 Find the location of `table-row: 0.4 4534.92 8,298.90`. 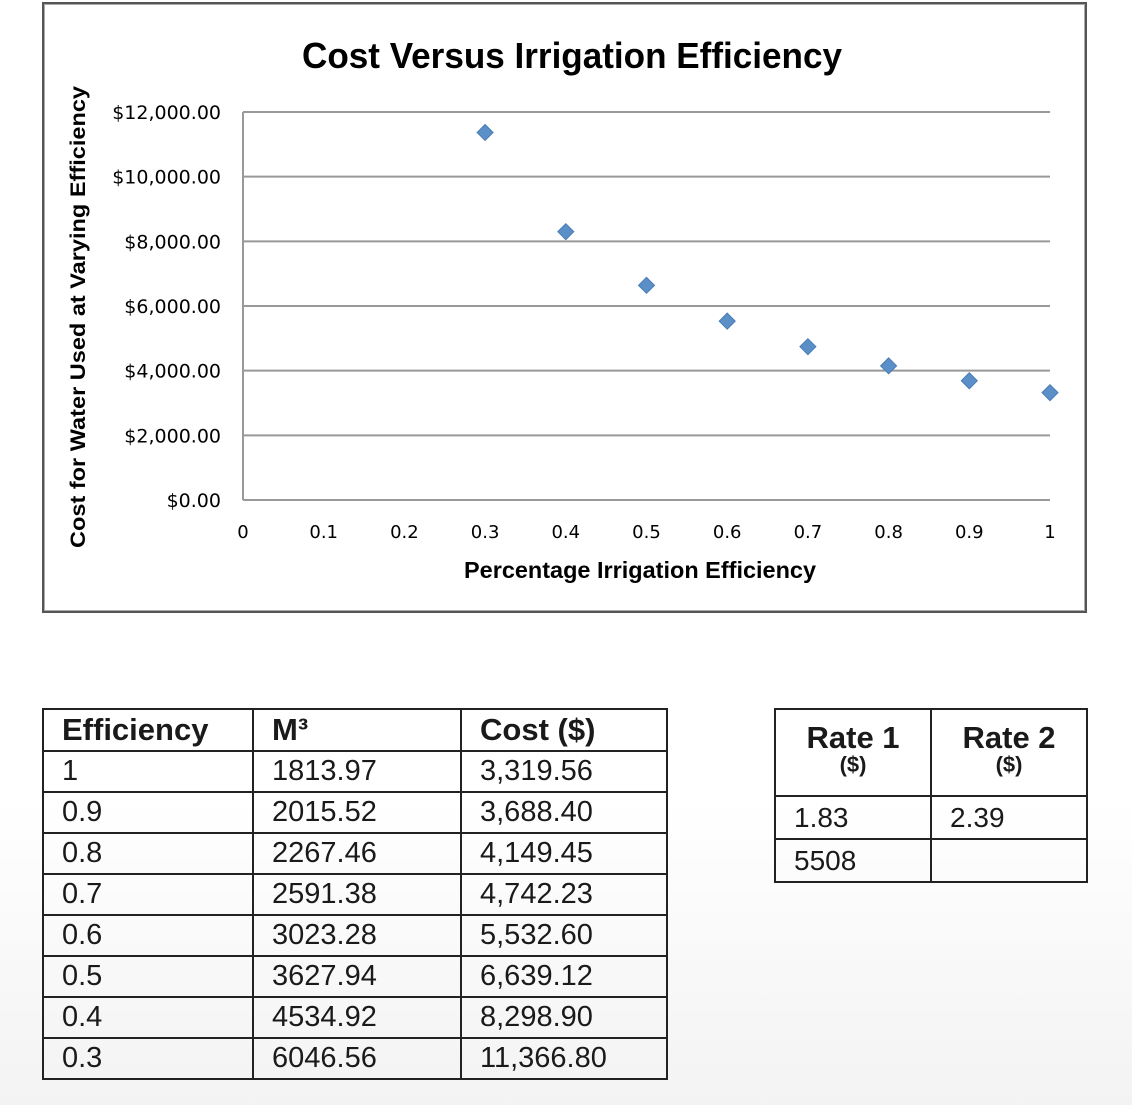

table-row: 0.4 4534.92 8,298.90 is located at coordinates (355, 1017).